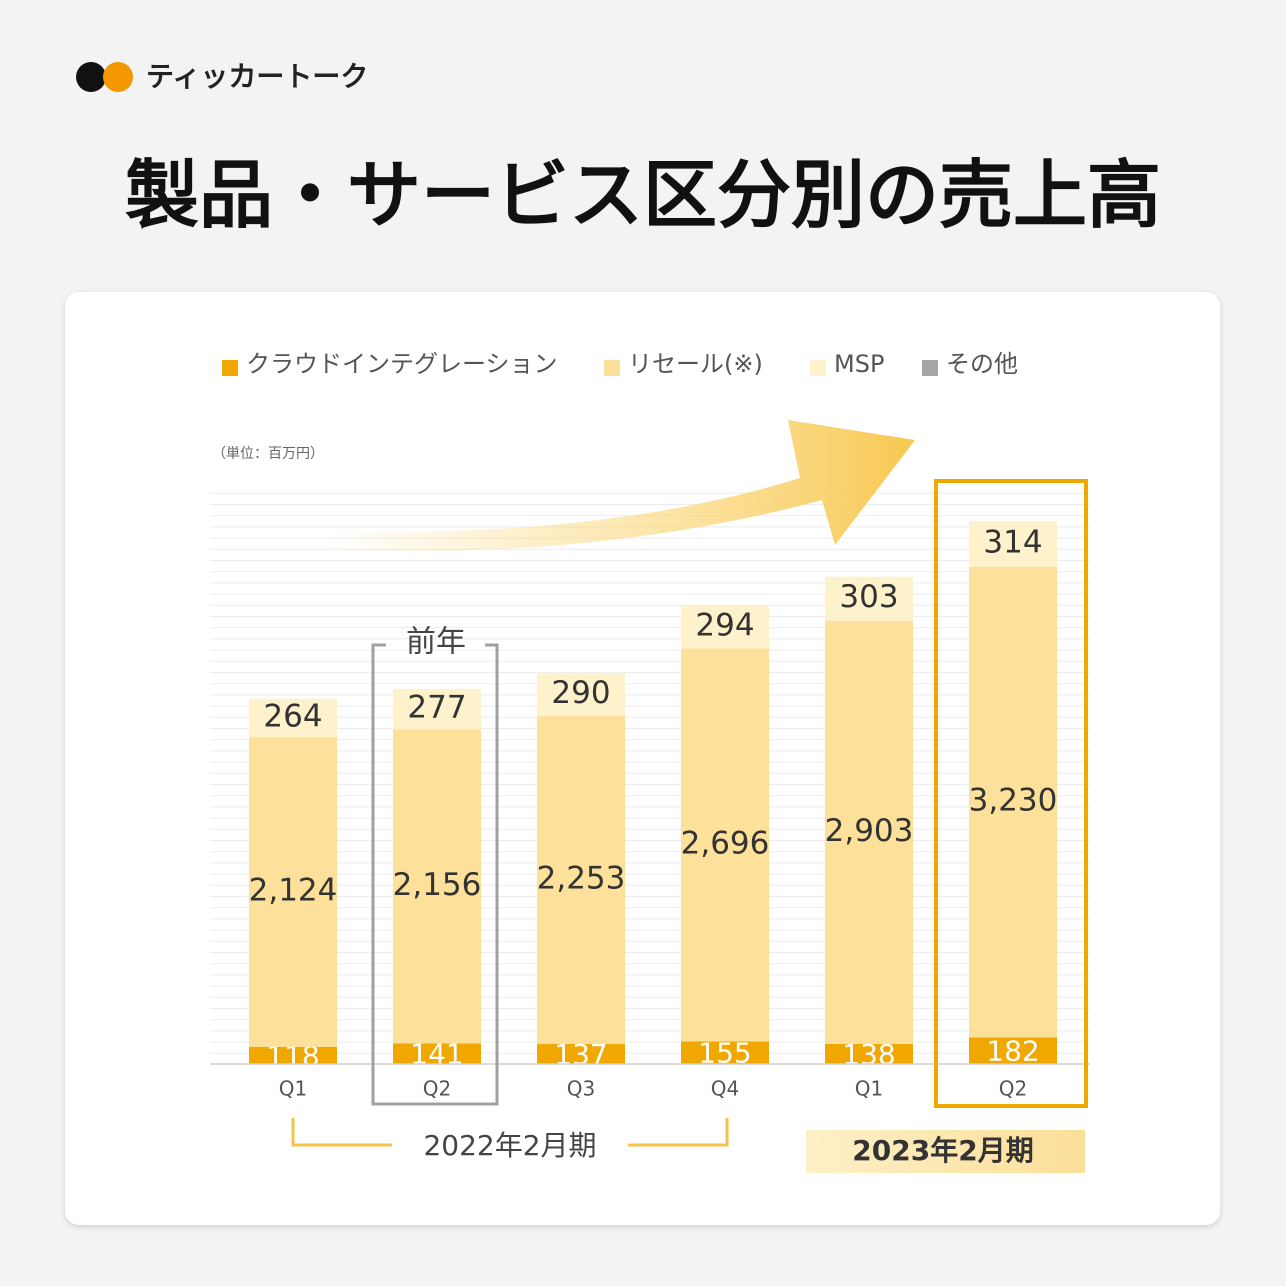 The width and height of the screenshot is (1286, 1286). What do you see at coordinates (643, 196) in the screenshot?
I see `title: 製品・サービス区分別の売上高` at bounding box center [643, 196].